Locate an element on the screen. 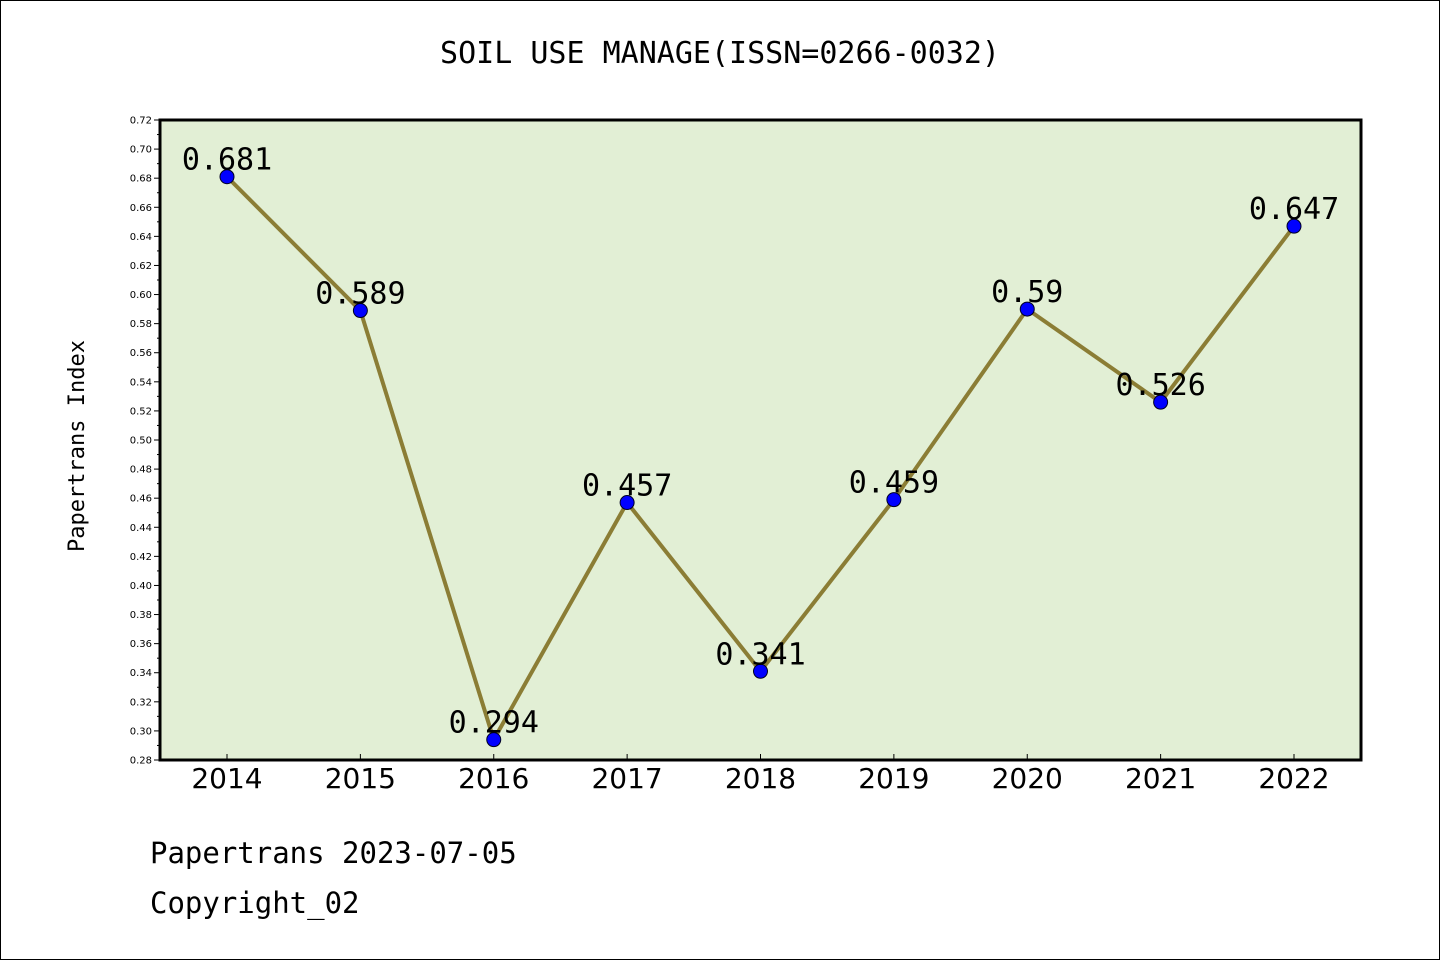 The height and width of the screenshot is (960, 1440). y-tick-label: 0.62 is located at coordinates (141, 266).